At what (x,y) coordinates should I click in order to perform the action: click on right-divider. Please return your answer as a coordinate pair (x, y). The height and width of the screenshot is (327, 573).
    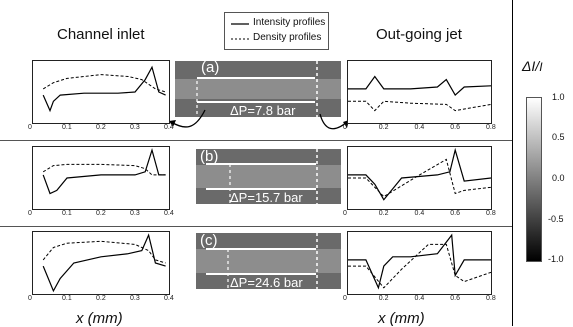
    Looking at the image, I should click on (512, 163).